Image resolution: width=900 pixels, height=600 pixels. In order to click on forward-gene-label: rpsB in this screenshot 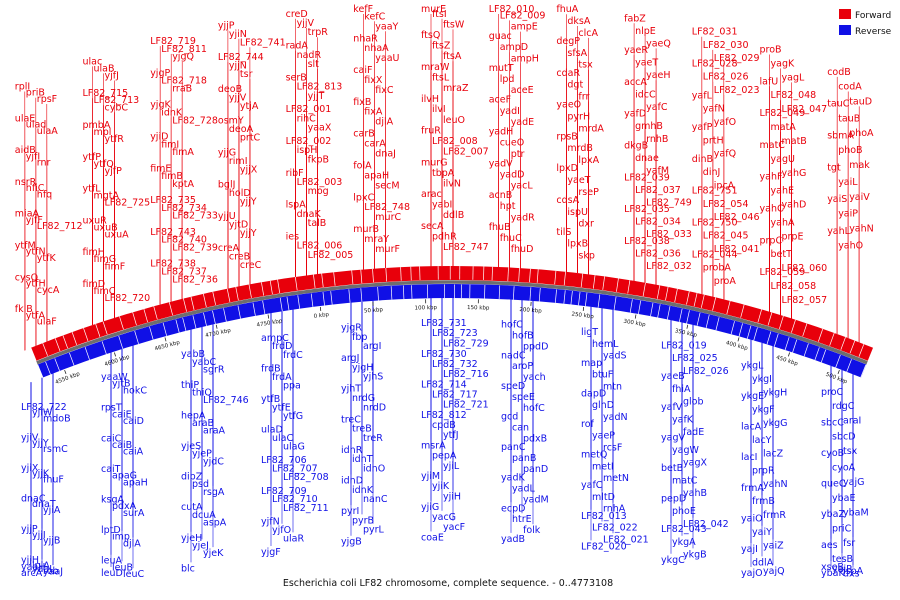, I will do `click(566, 136)`.